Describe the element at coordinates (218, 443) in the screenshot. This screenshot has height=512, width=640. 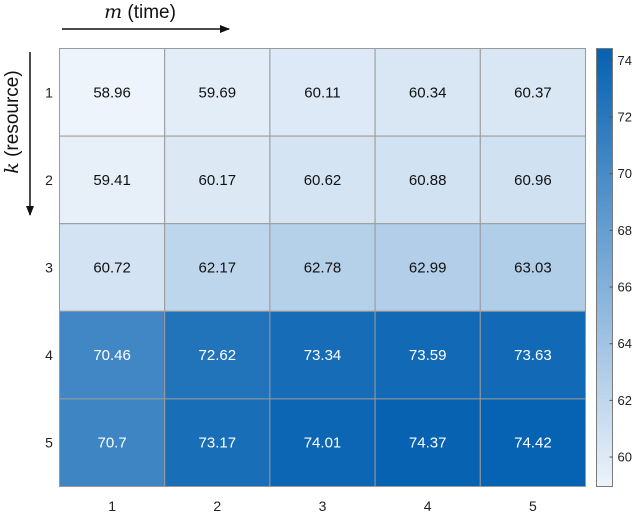
I see `cell-value-label: 73.17` at that location.